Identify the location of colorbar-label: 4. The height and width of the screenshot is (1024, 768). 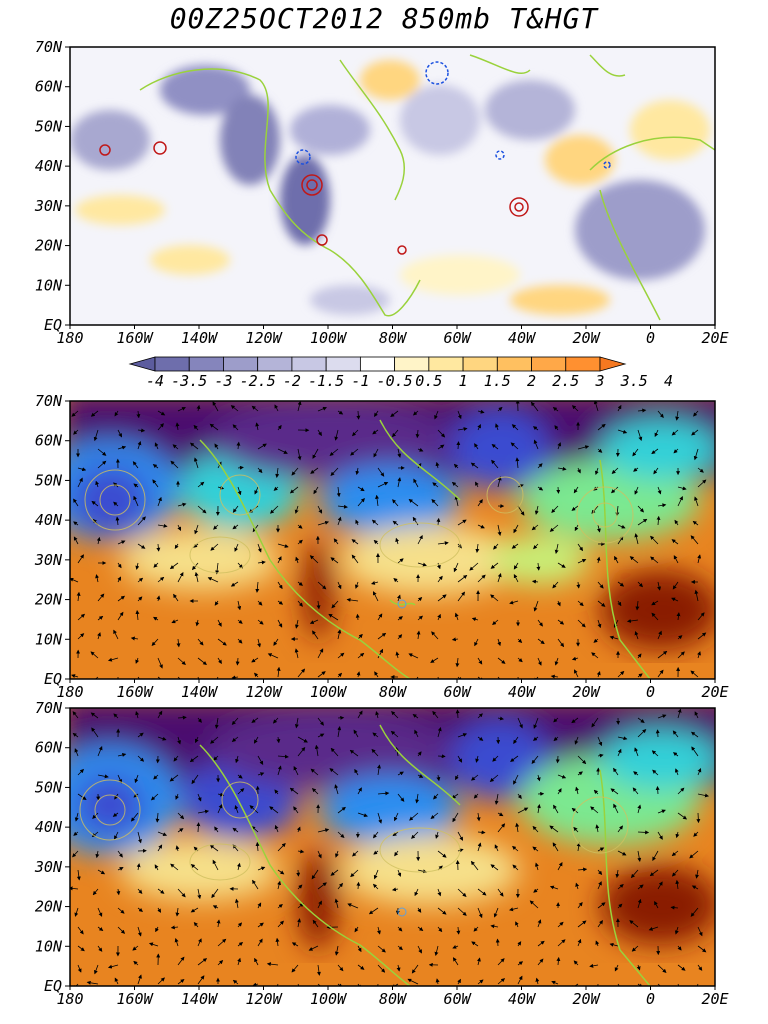
(668, 381).